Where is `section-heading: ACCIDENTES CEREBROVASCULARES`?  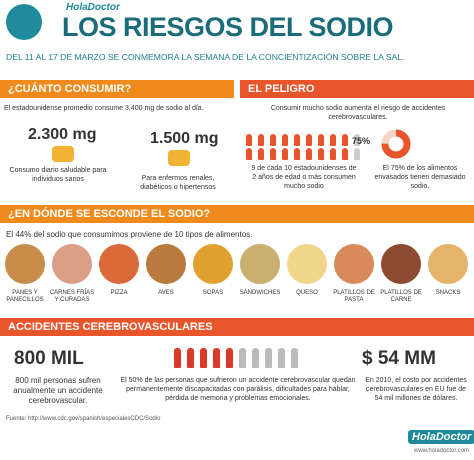
section-heading: ACCIDENTES CEREBROVASCULARES is located at coordinates (237, 327).